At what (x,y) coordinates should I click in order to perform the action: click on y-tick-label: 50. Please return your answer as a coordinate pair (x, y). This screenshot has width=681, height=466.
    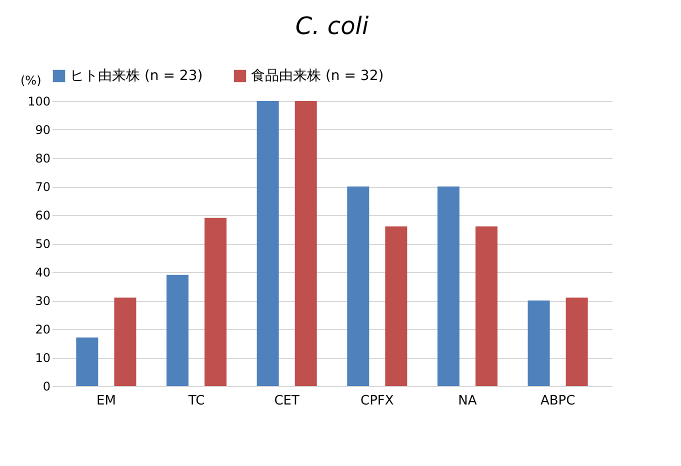
    Looking at the image, I should click on (42, 244).